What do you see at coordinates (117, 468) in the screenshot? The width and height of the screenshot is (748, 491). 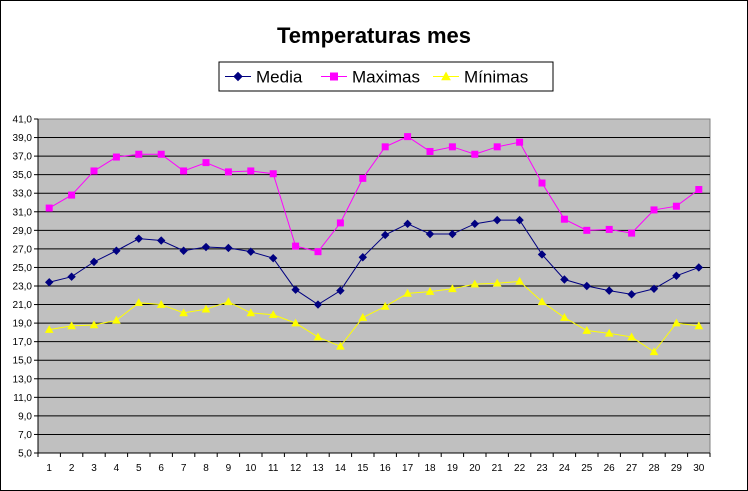 I see `x-tick-label: 4` at bounding box center [117, 468].